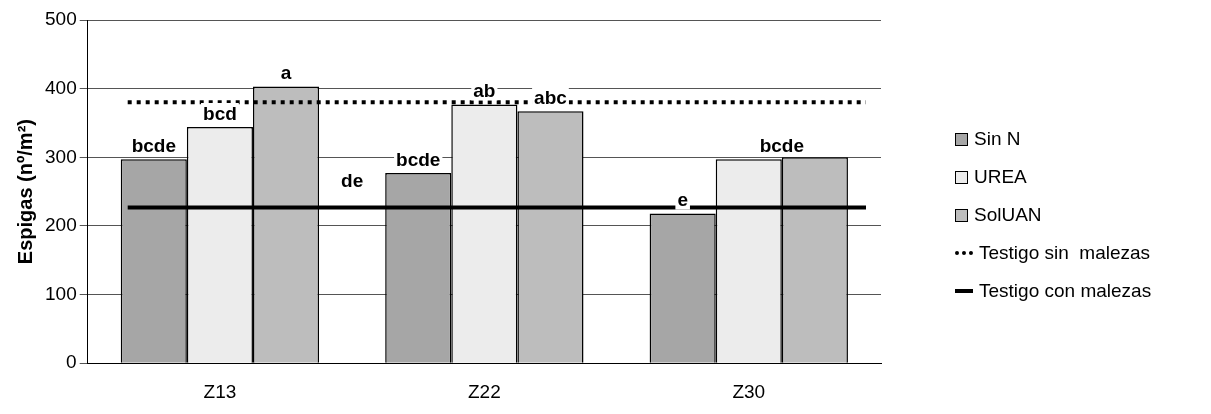 The width and height of the screenshot is (1211, 414). What do you see at coordinates (71, 362) in the screenshot?
I see `y-tick-label: 0` at bounding box center [71, 362].